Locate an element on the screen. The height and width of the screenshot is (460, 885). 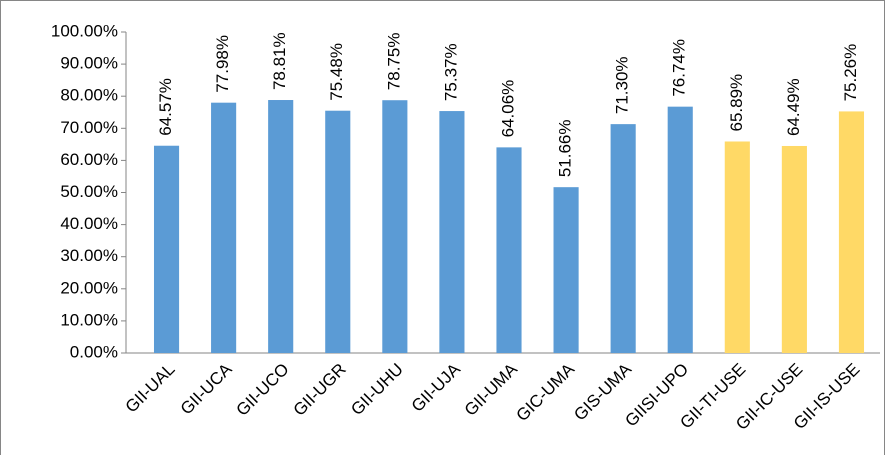
value-label: 75.26% is located at coordinates (850, 73).